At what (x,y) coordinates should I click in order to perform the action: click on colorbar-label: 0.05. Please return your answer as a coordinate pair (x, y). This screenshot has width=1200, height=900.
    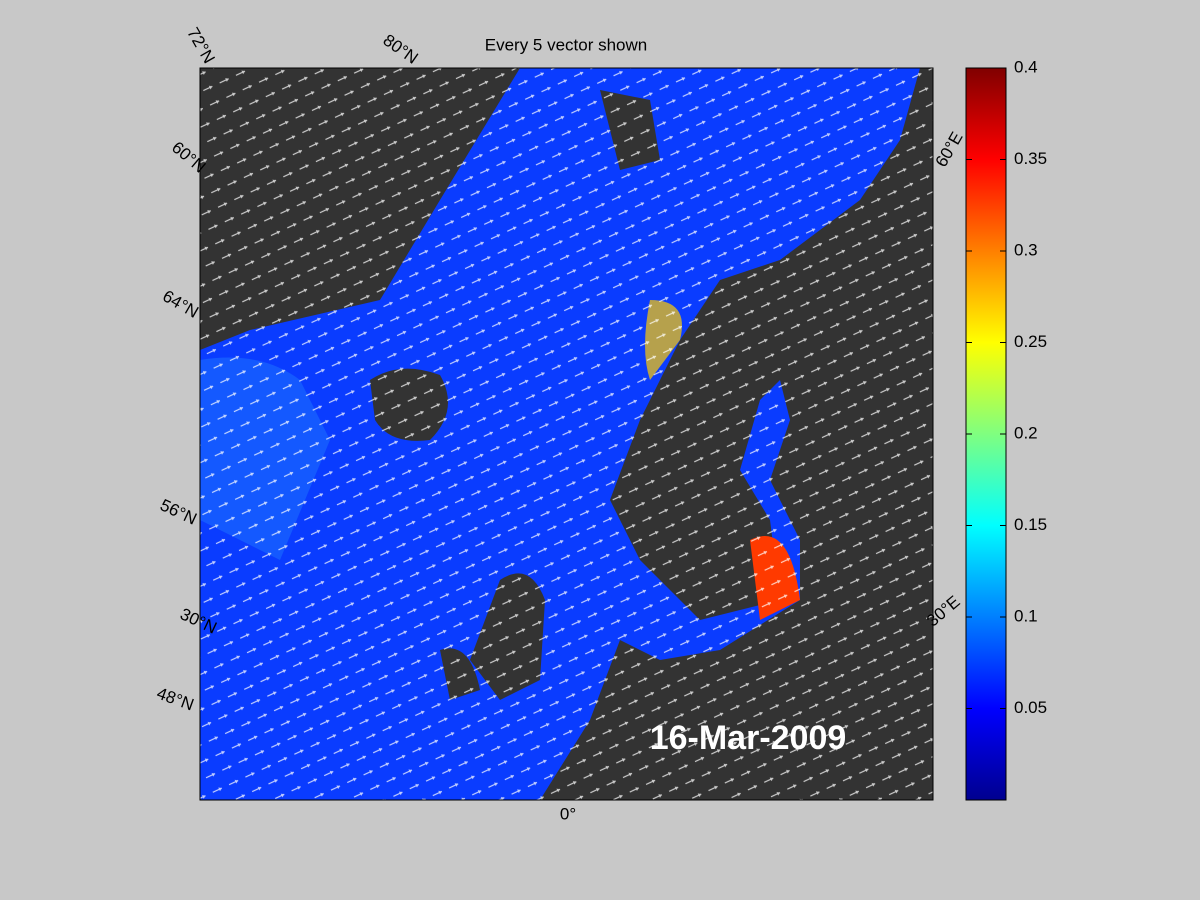
    Looking at the image, I should click on (1030, 707).